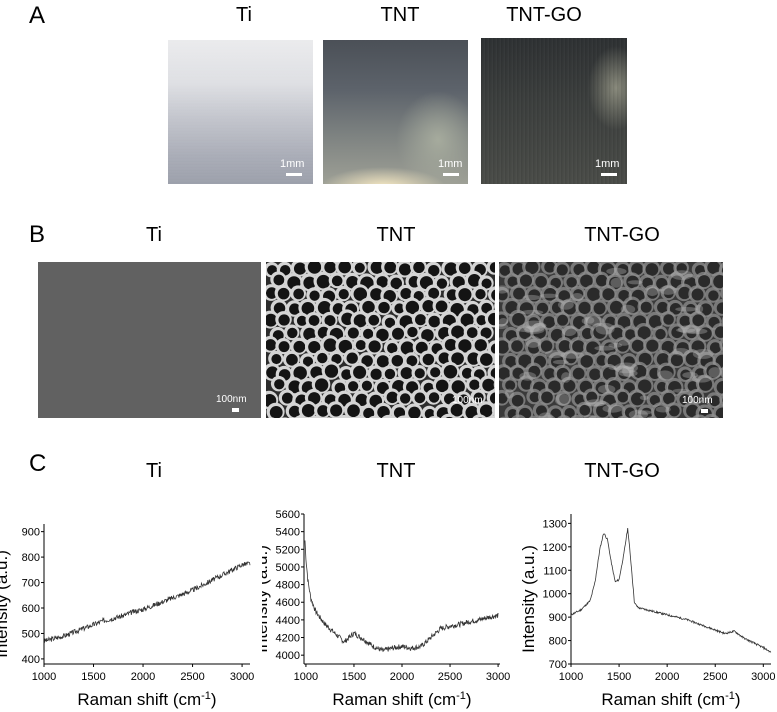  What do you see at coordinates (380, 340) in the screenshot?
I see `tnt-nanotube-pores` at bounding box center [380, 340].